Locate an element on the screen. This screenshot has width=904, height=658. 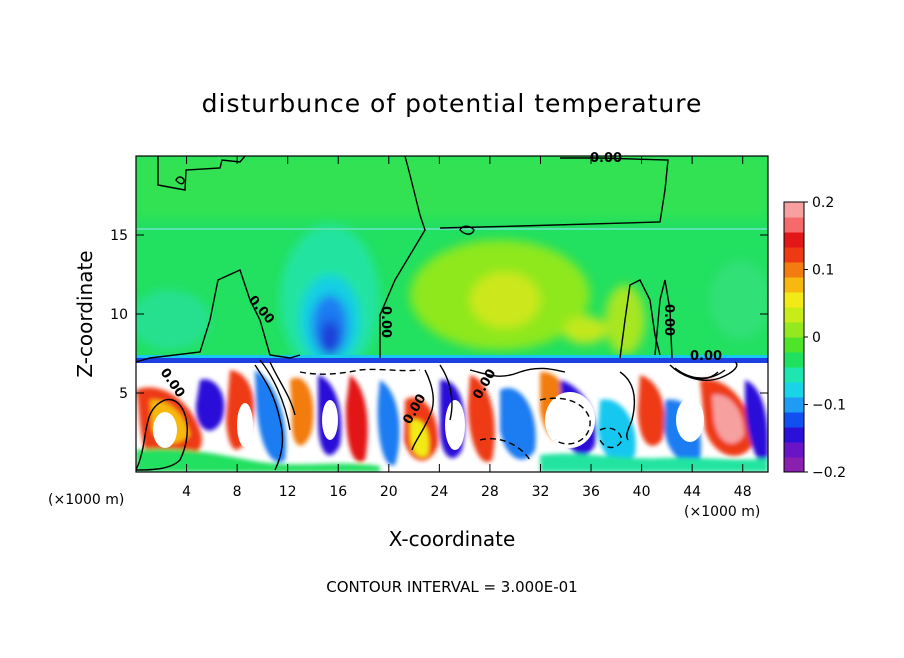
x-tick-label: 36 is located at coordinates (591, 492).